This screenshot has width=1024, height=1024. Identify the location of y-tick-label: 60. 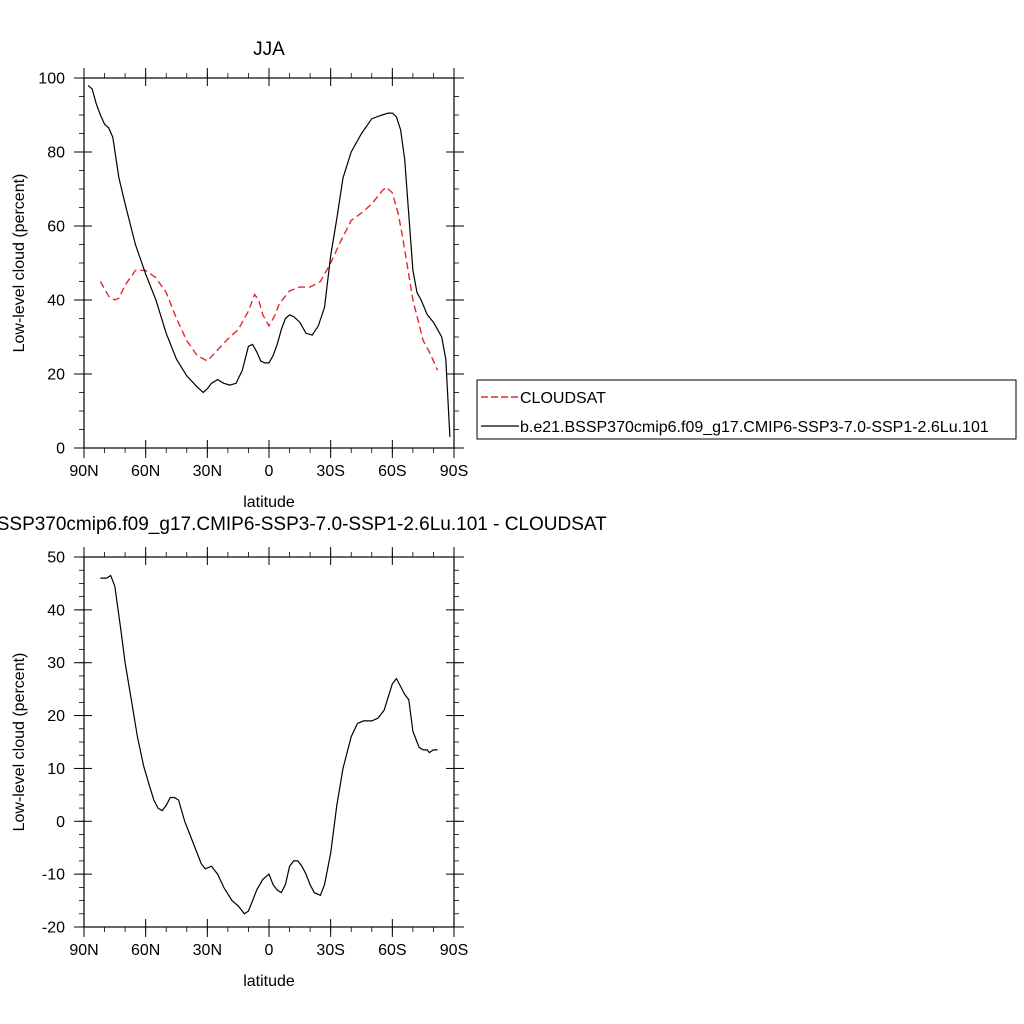
(56, 227).